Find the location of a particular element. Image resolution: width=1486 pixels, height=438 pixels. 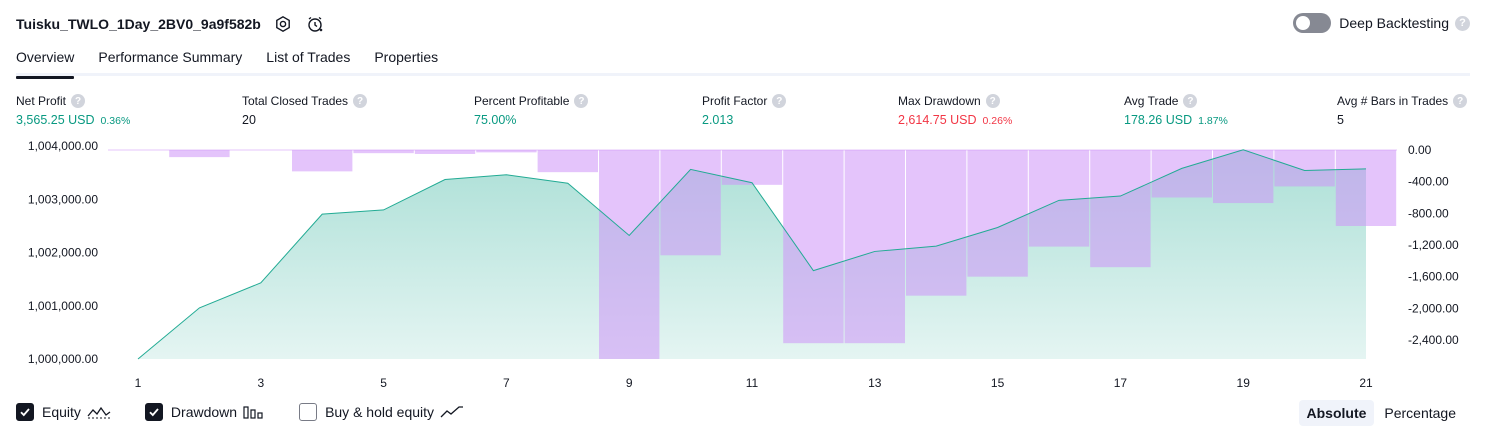

metric-profit-factor: Profit Factor? 2.013 is located at coordinates (744, 110).